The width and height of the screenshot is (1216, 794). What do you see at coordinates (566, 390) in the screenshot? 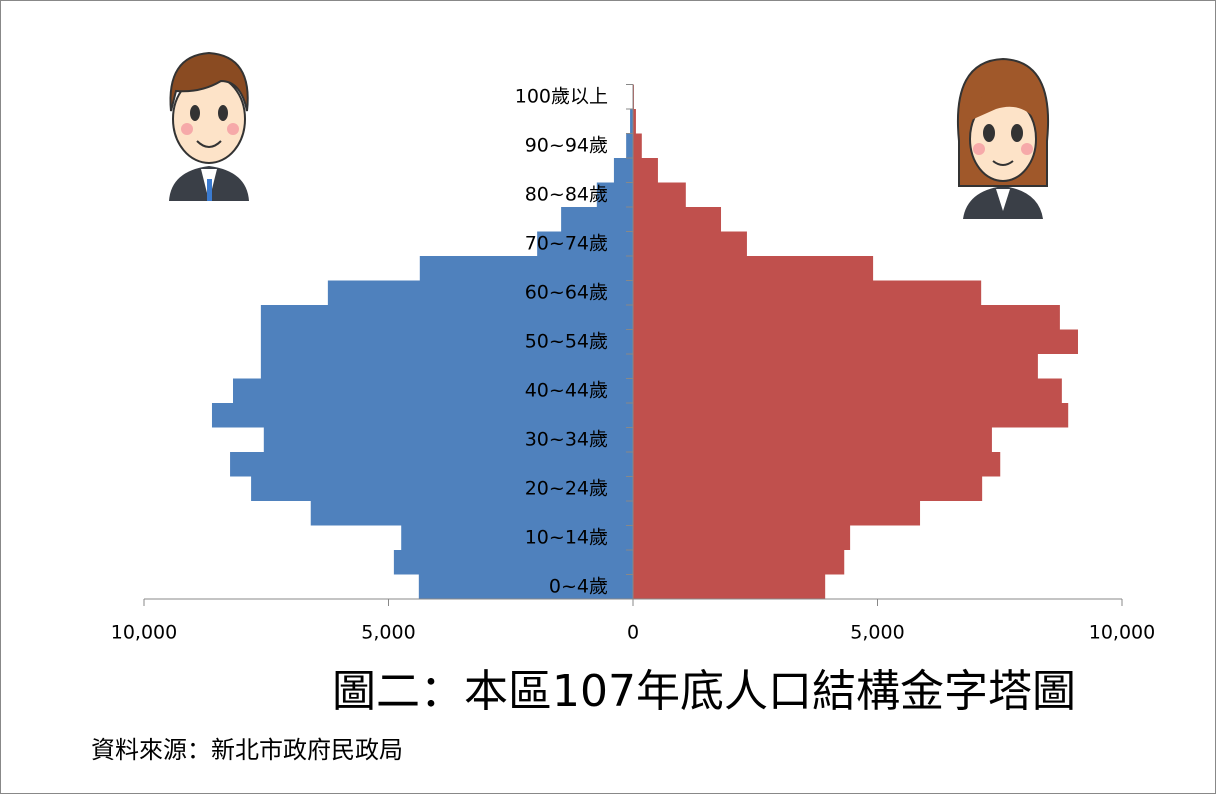
I see `category-label: 40~44歲` at bounding box center [566, 390].